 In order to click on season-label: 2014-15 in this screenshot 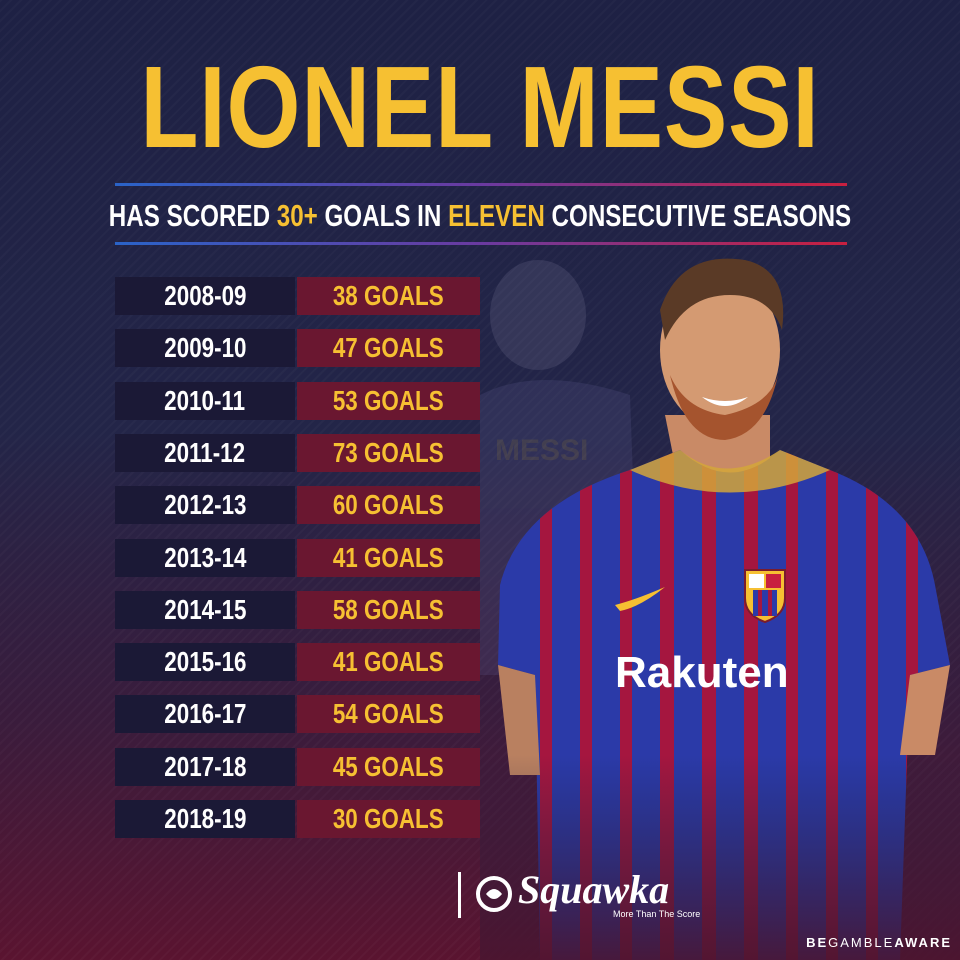, I will do `click(205, 609)`.